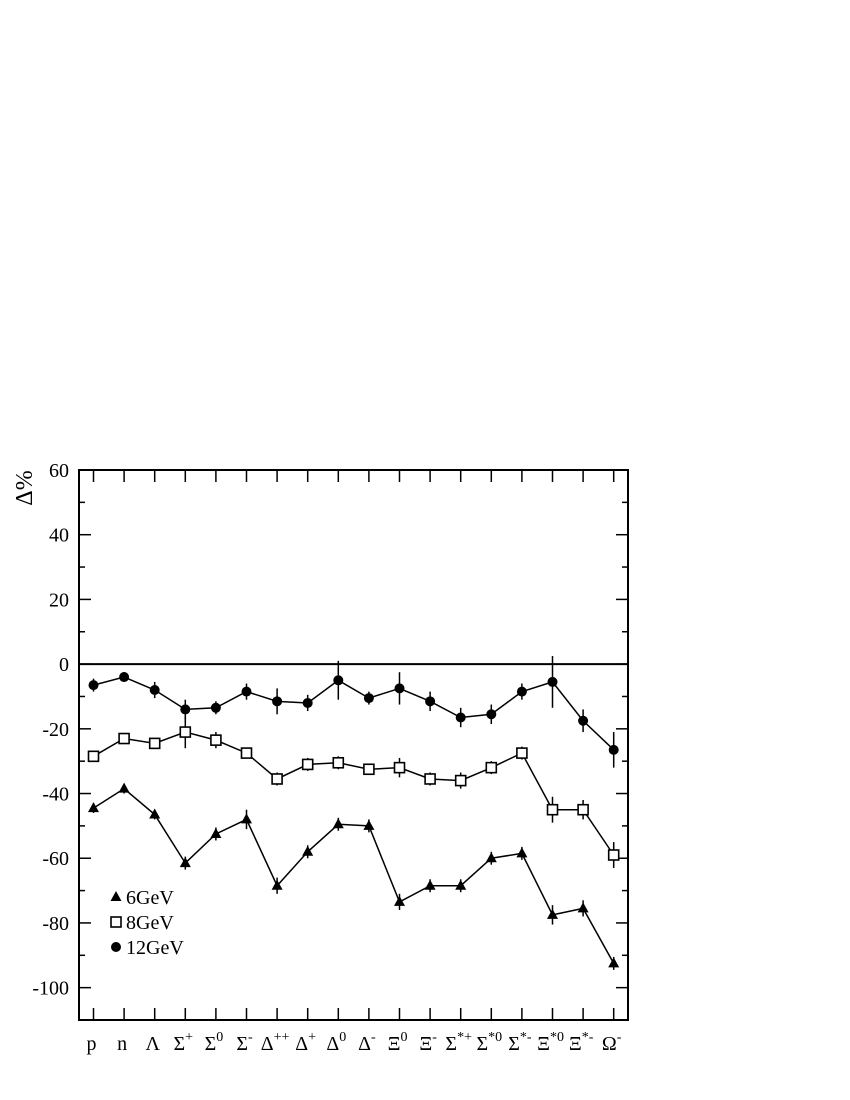 The height and width of the screenshot is (1100, 850). What do you see at coordinates (55, 730) in the screenshot?
I see `y-tick-label: -20` at bounding box center [55, 730].